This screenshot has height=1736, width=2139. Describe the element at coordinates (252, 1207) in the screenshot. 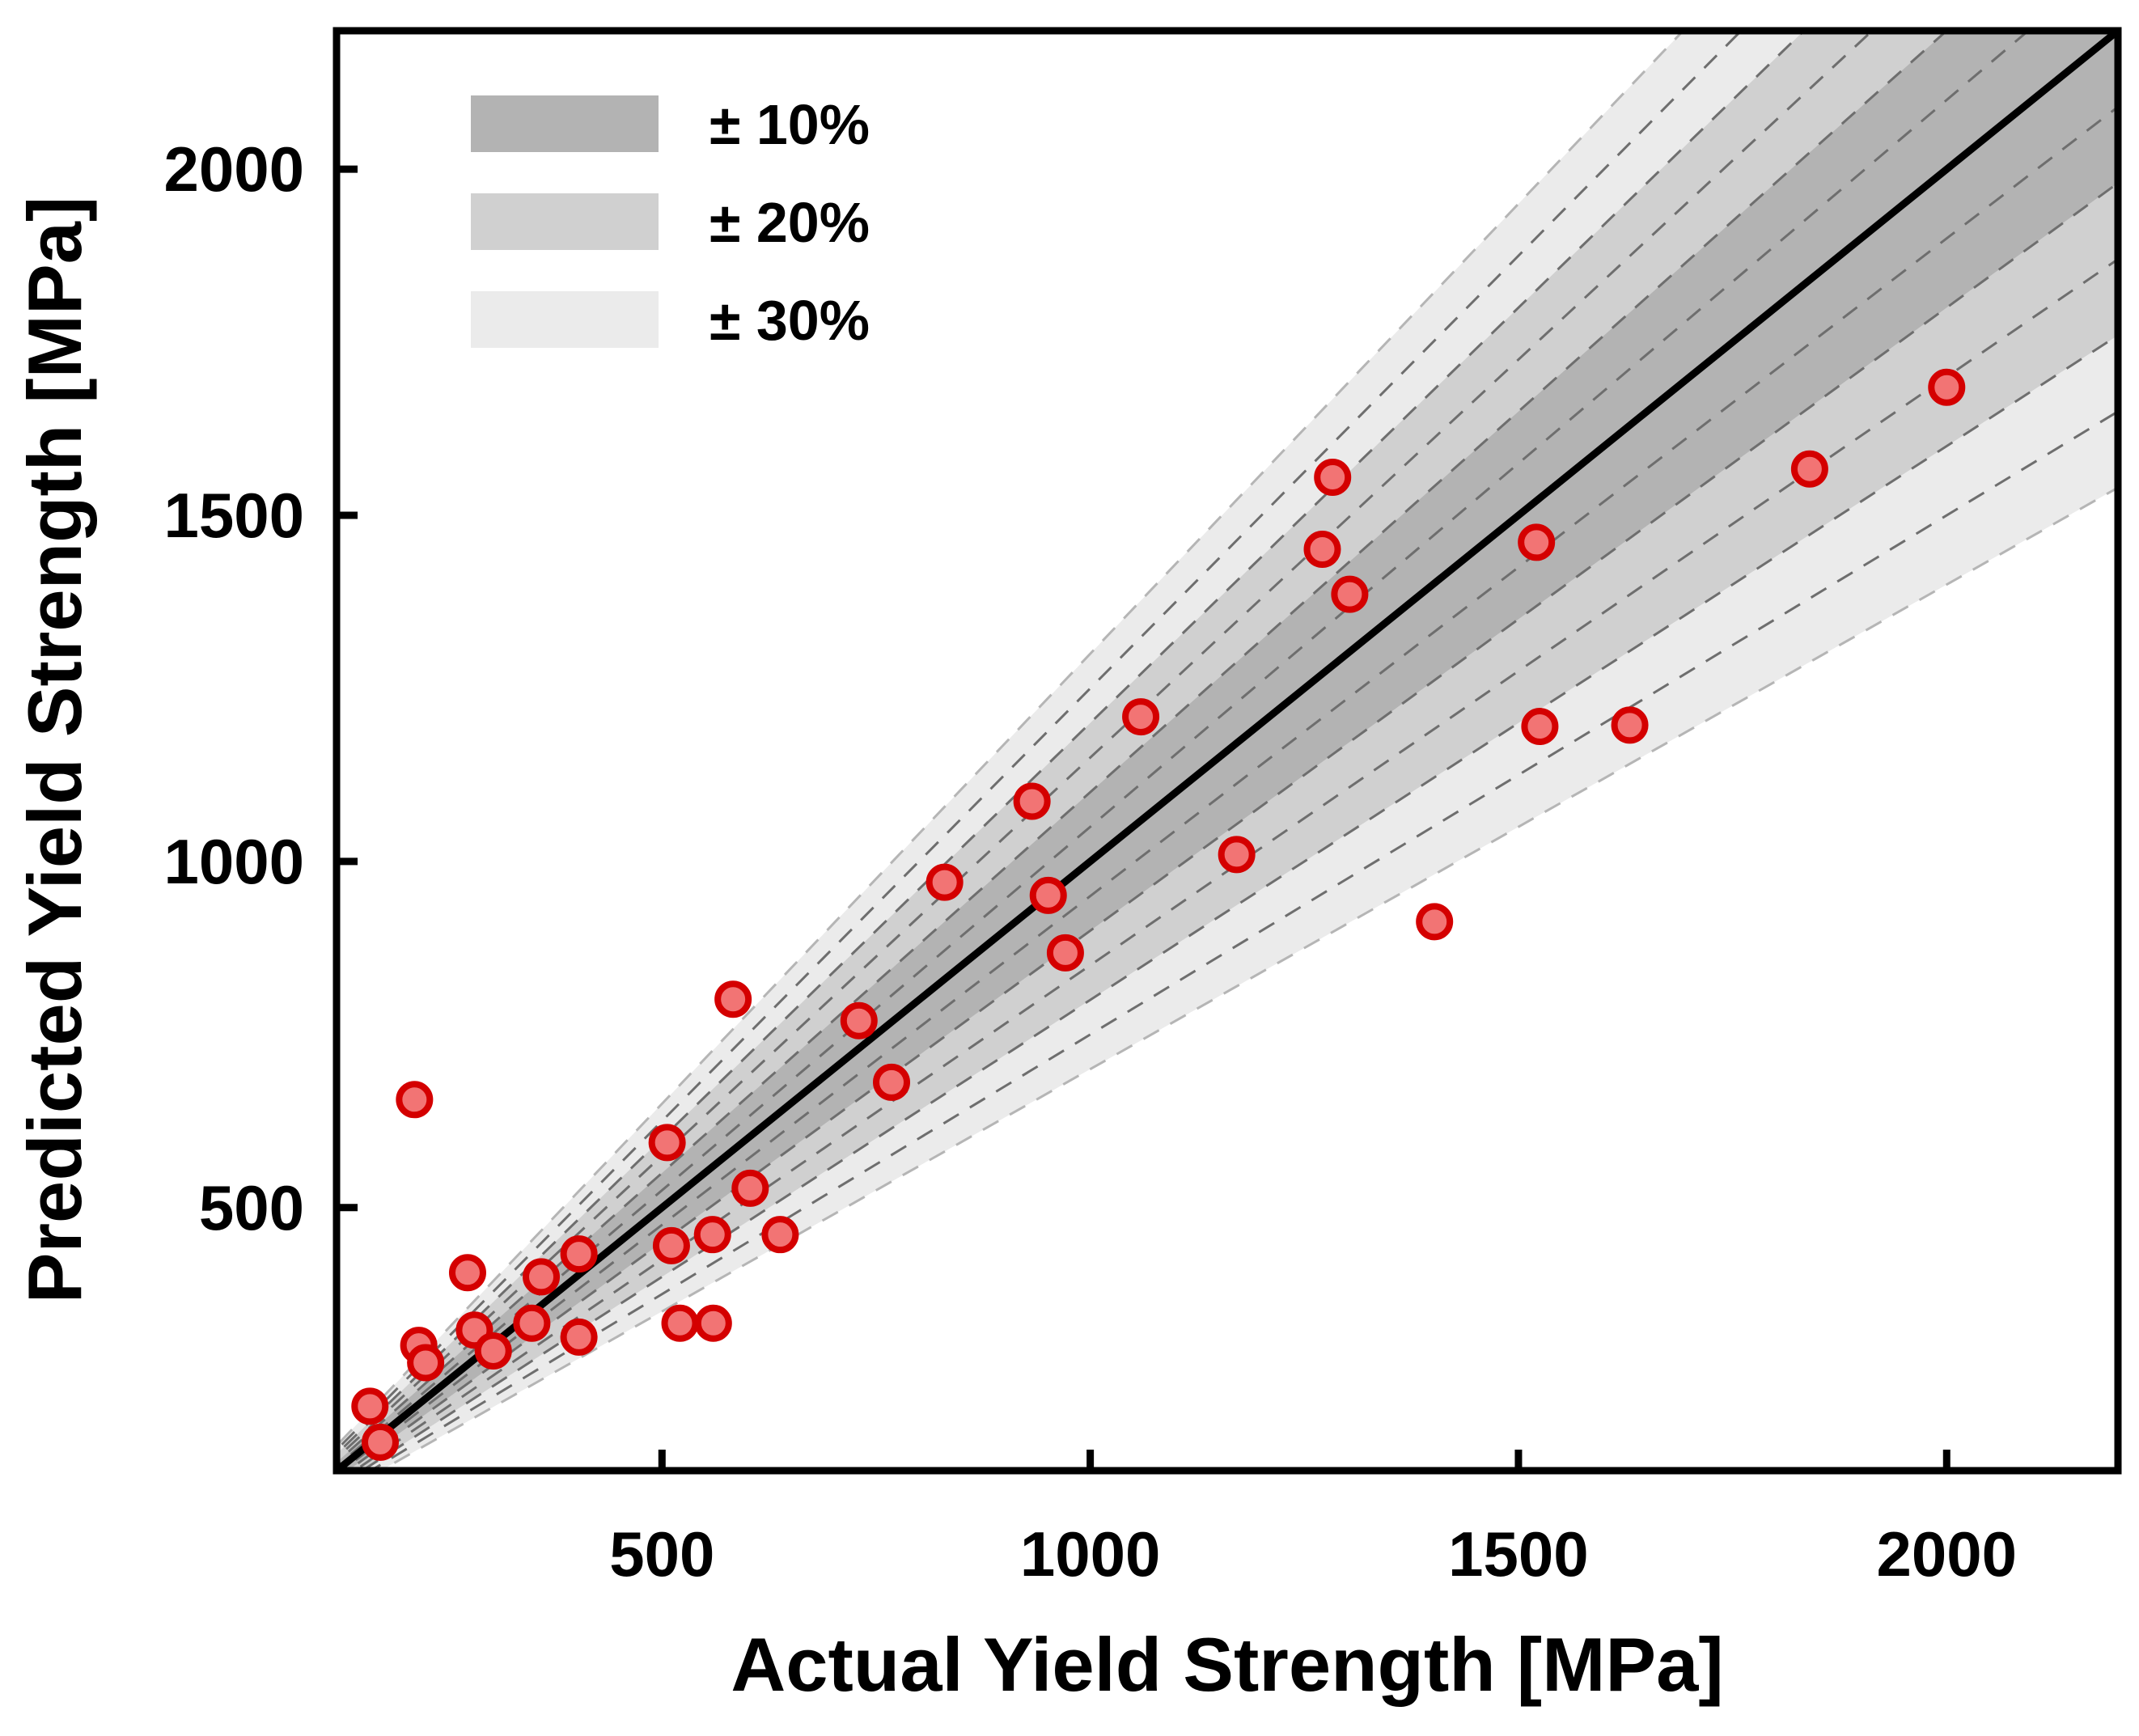

I see `y-tick-label: 500` at that location.